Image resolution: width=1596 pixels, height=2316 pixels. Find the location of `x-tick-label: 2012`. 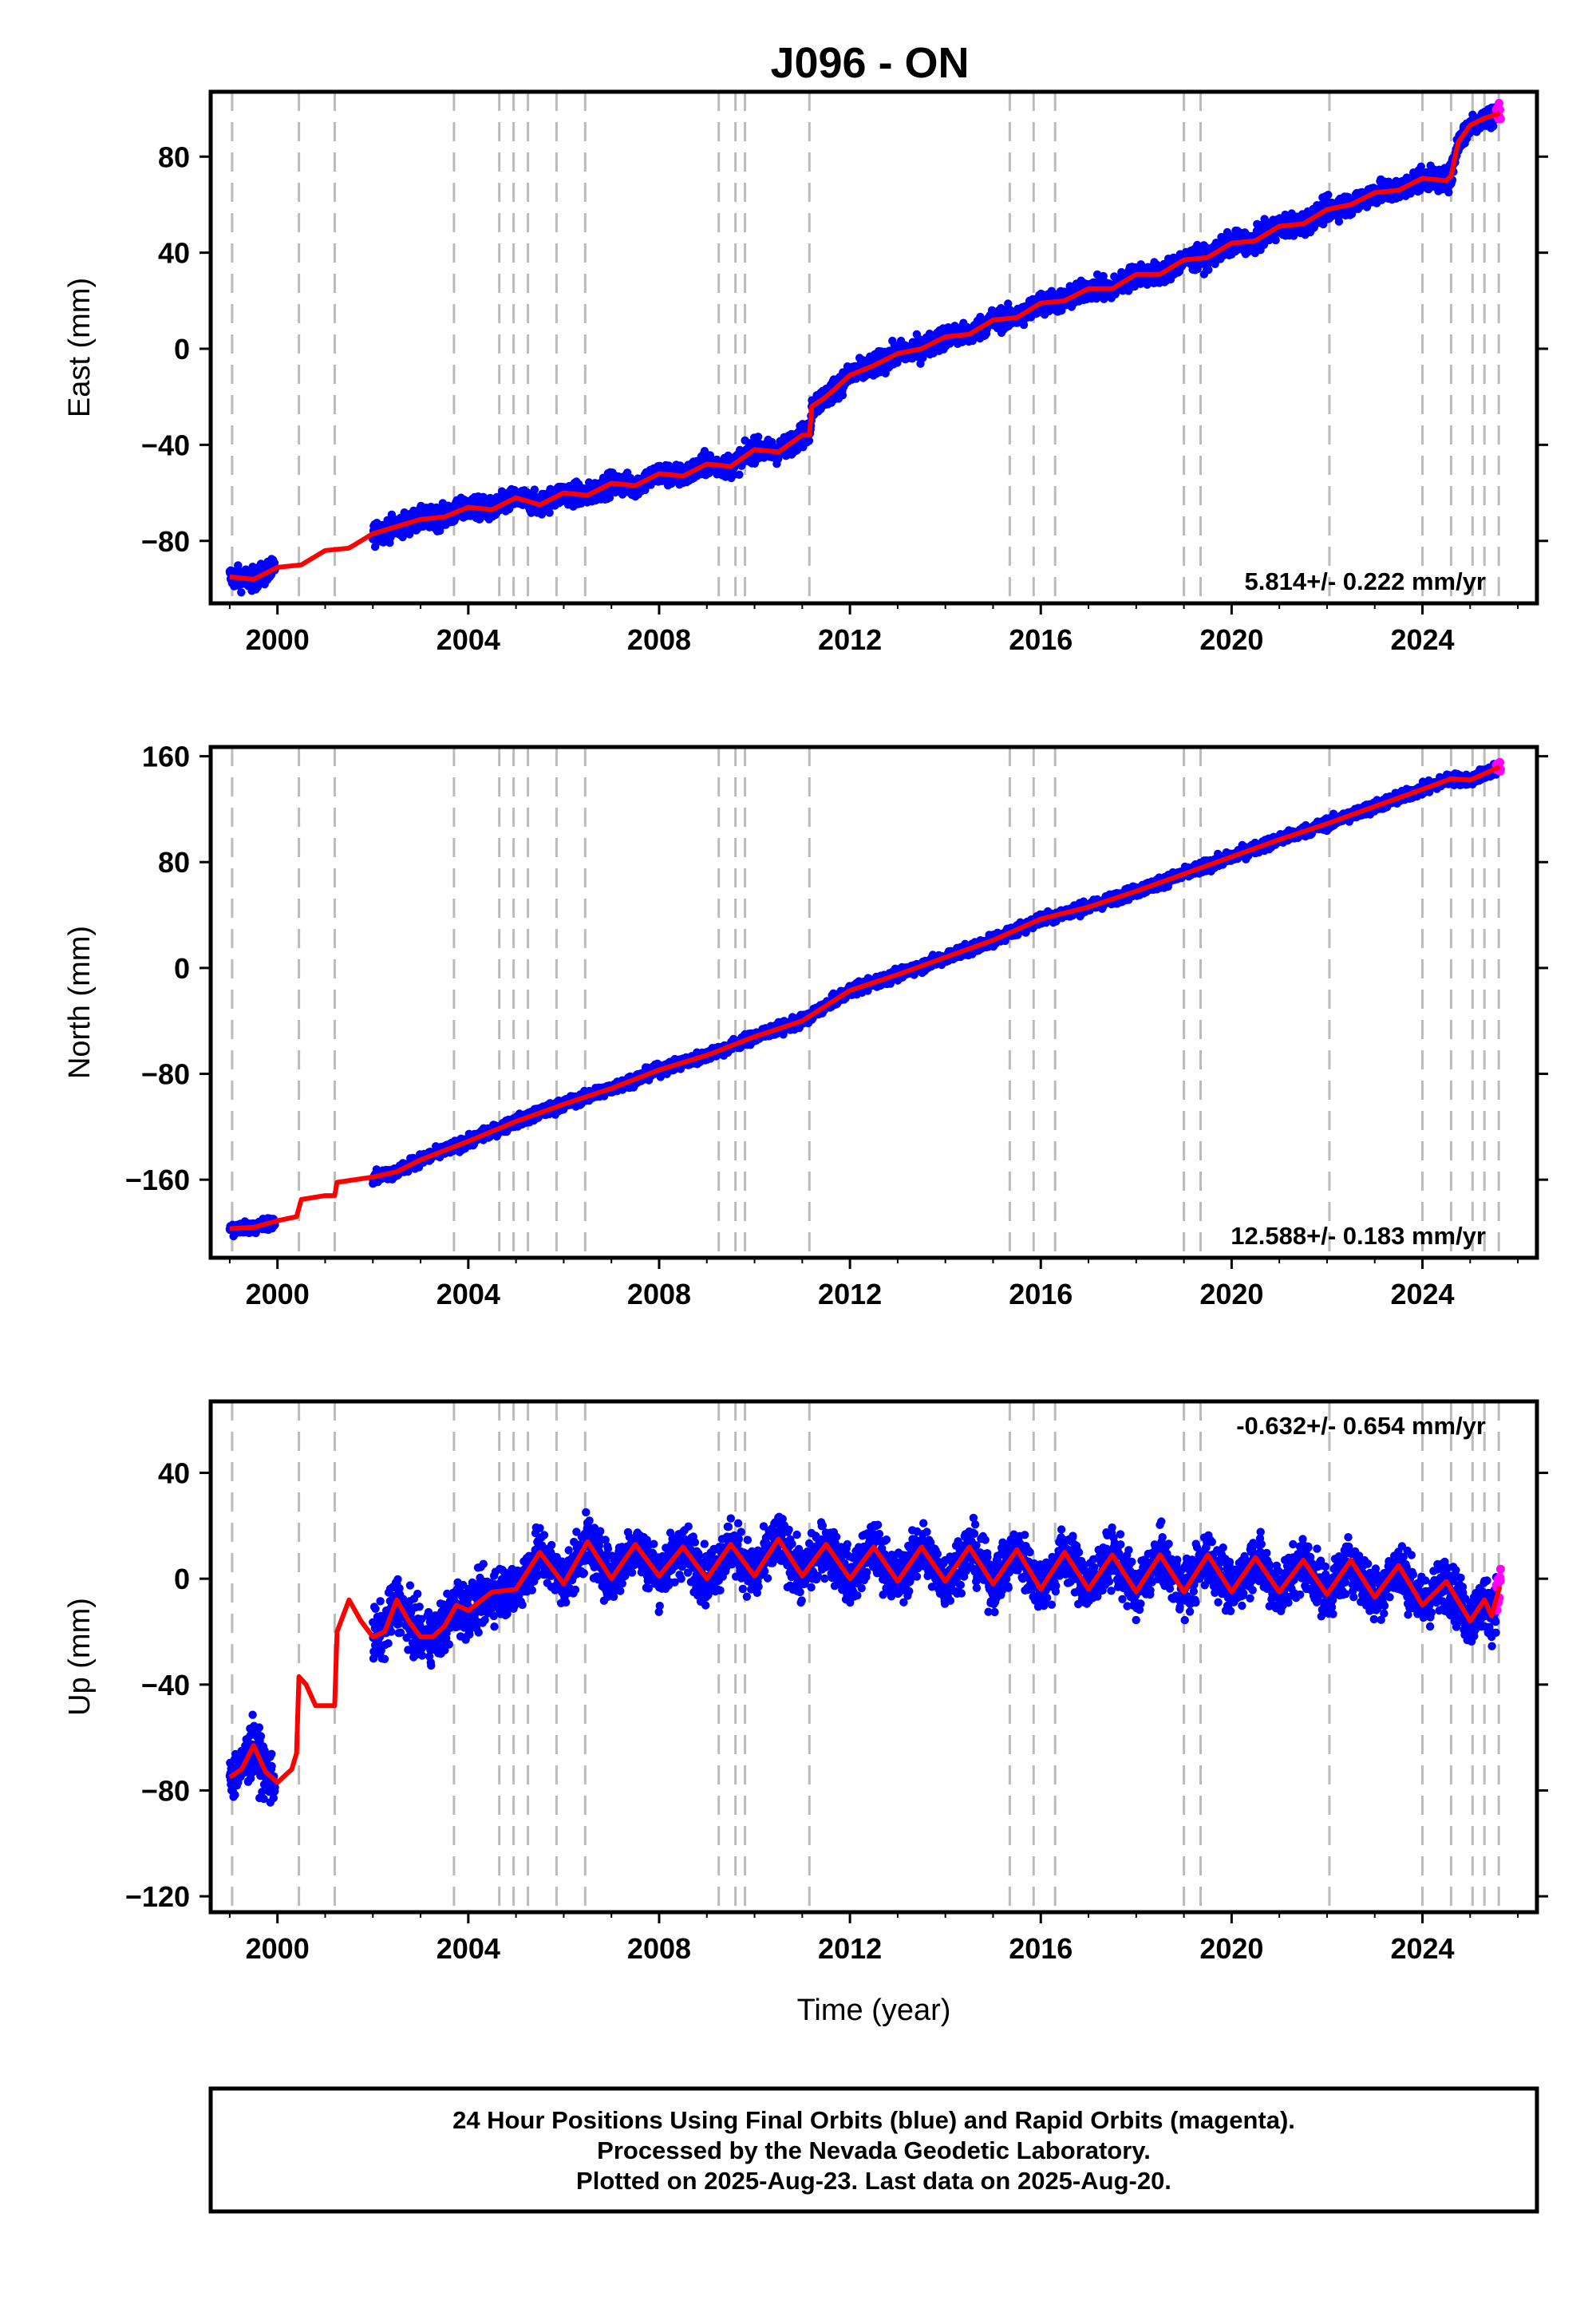

x-tick-label: 2012 is located at coordinates (850, 639).